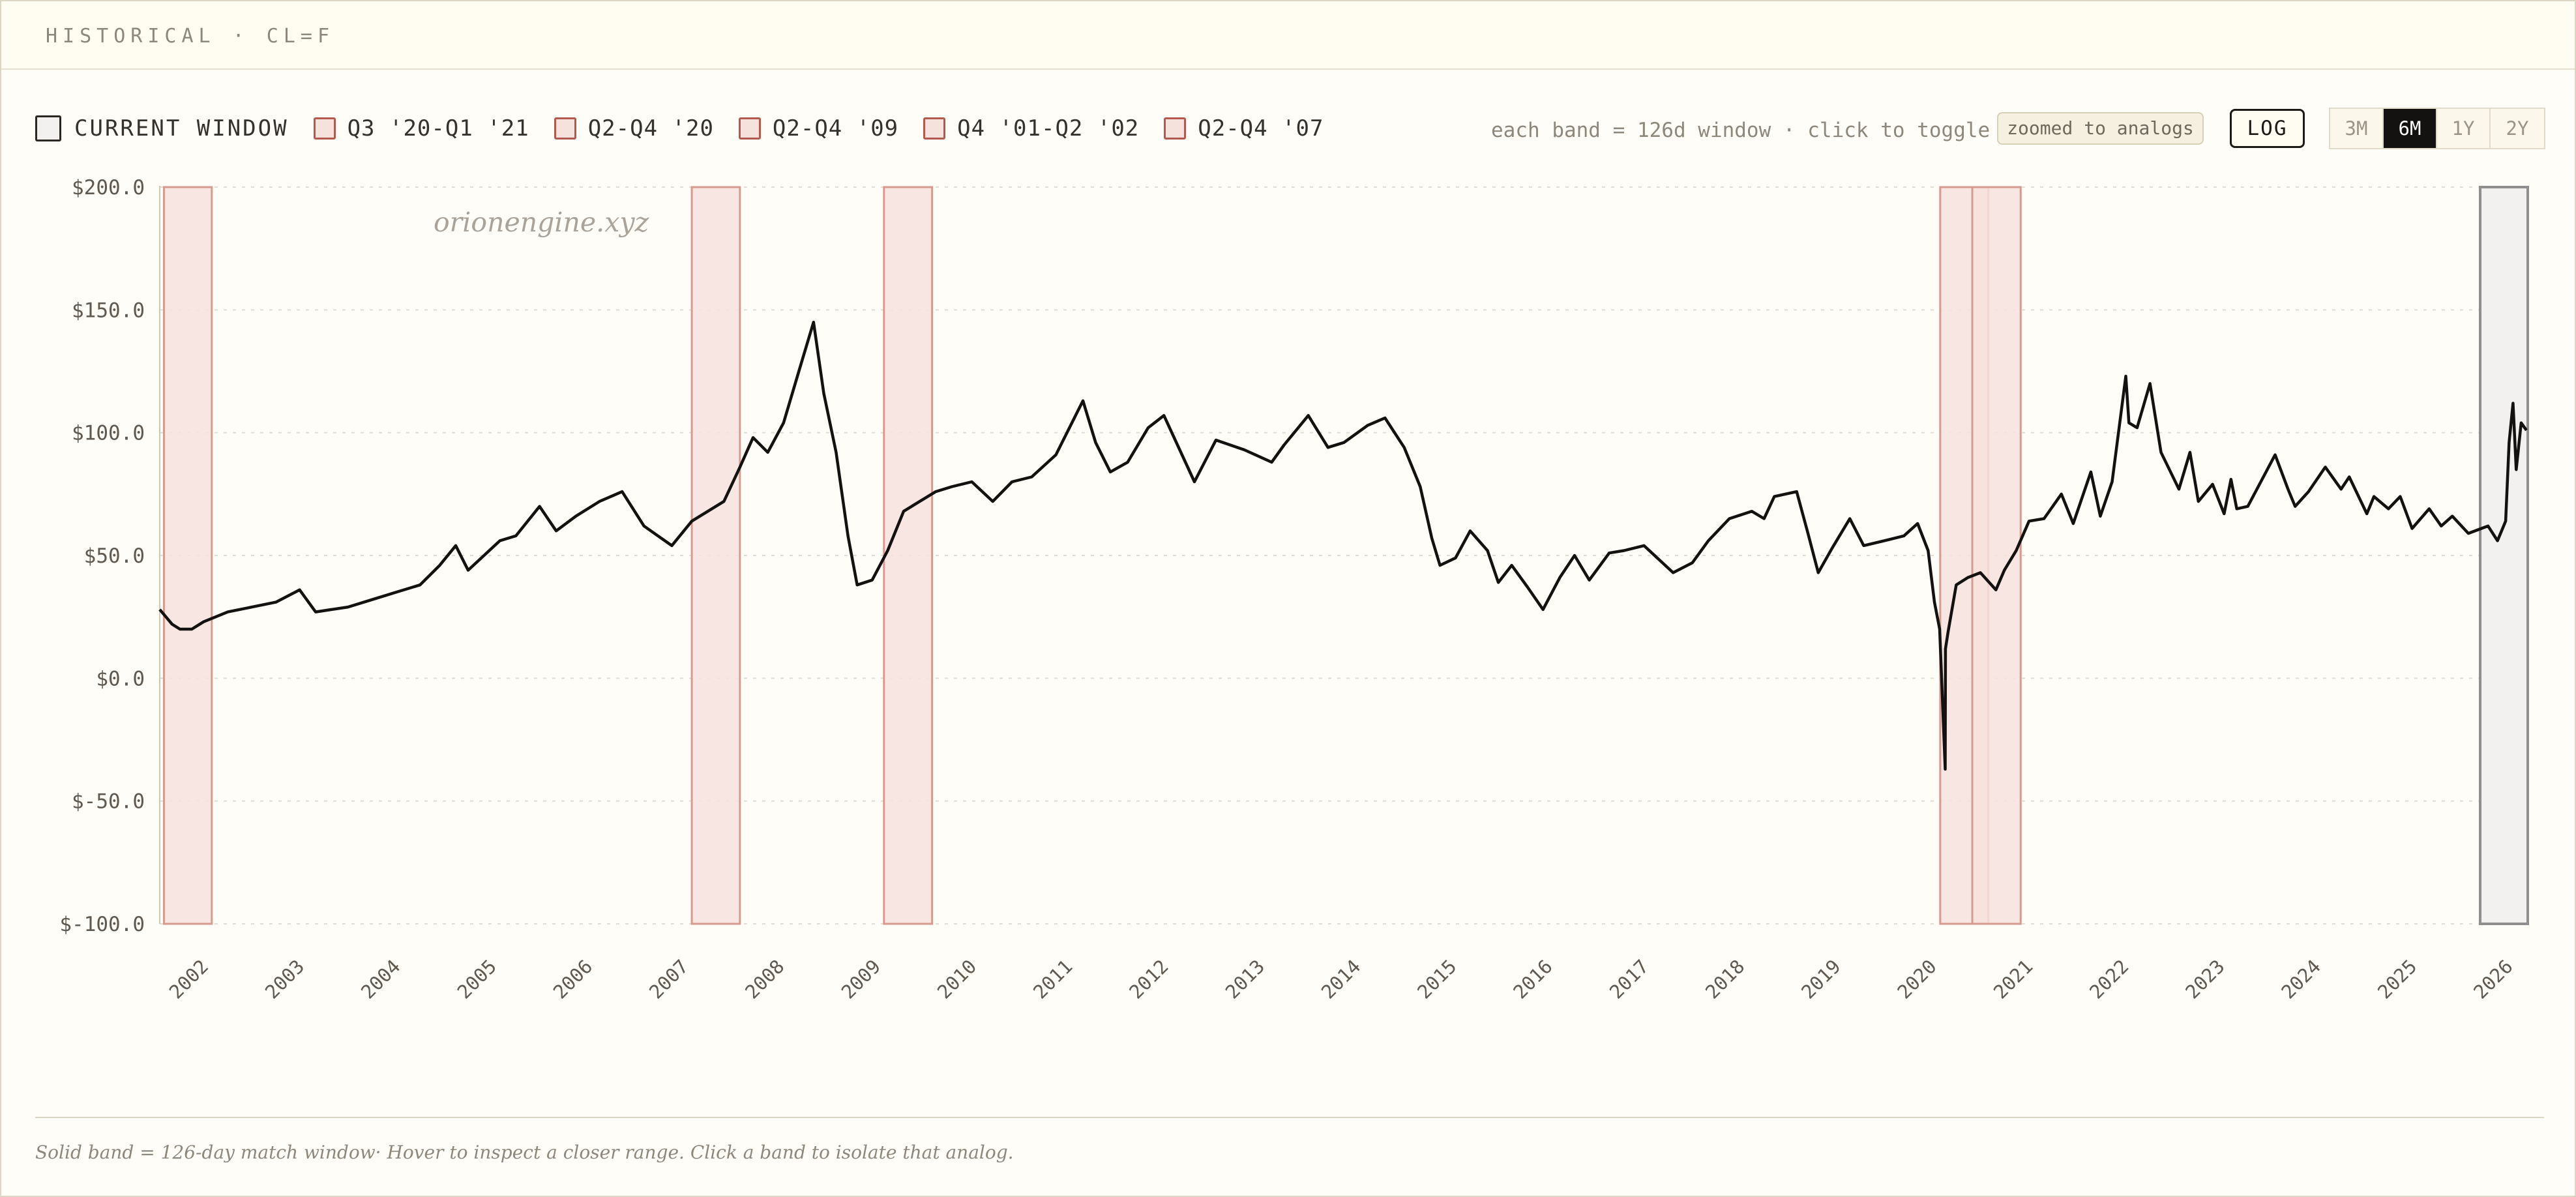  Describe the element at coordinates (120, 678) in the screenshot. I see `y-tick-label: $0.0` at that location.